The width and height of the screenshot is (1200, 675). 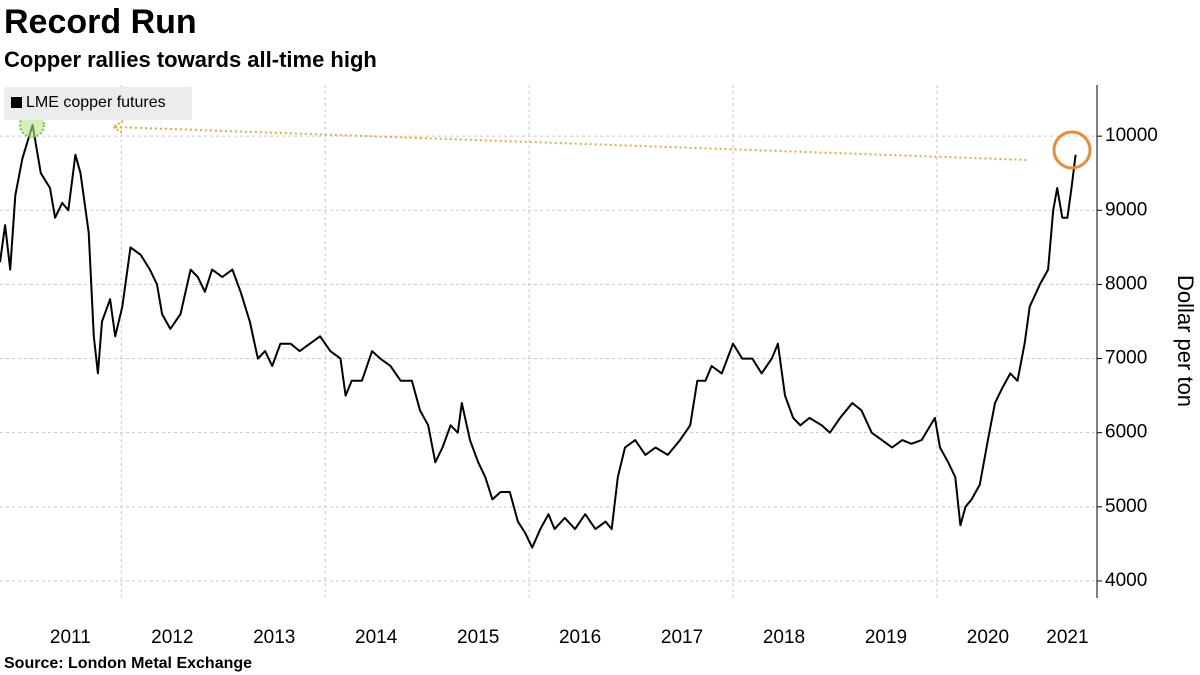 What do you see at coordinates (274, 637) in the screenshot?
I see `x-tick-label: 2013` at bounding box center [274, 637].